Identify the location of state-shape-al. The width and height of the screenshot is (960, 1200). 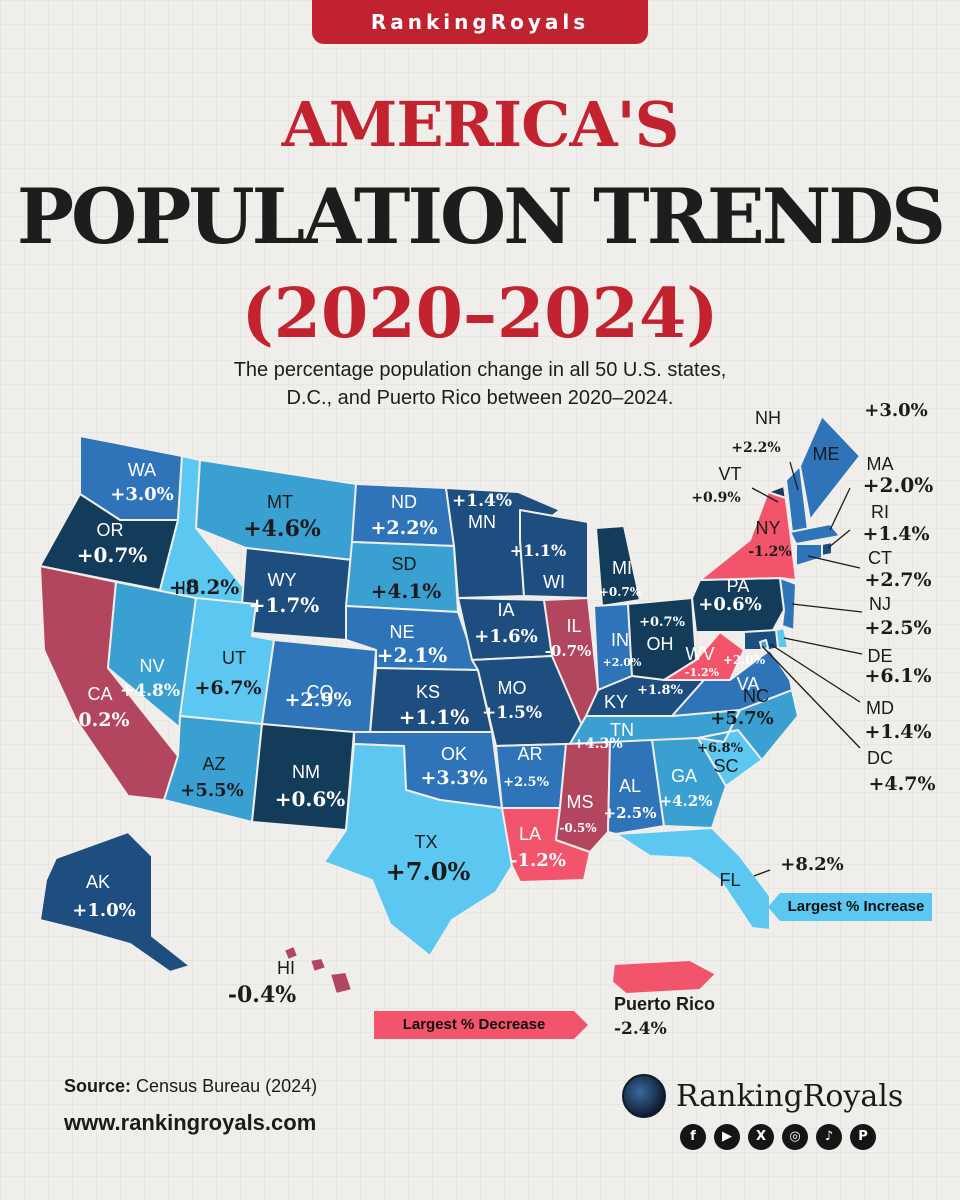
(636, 787).